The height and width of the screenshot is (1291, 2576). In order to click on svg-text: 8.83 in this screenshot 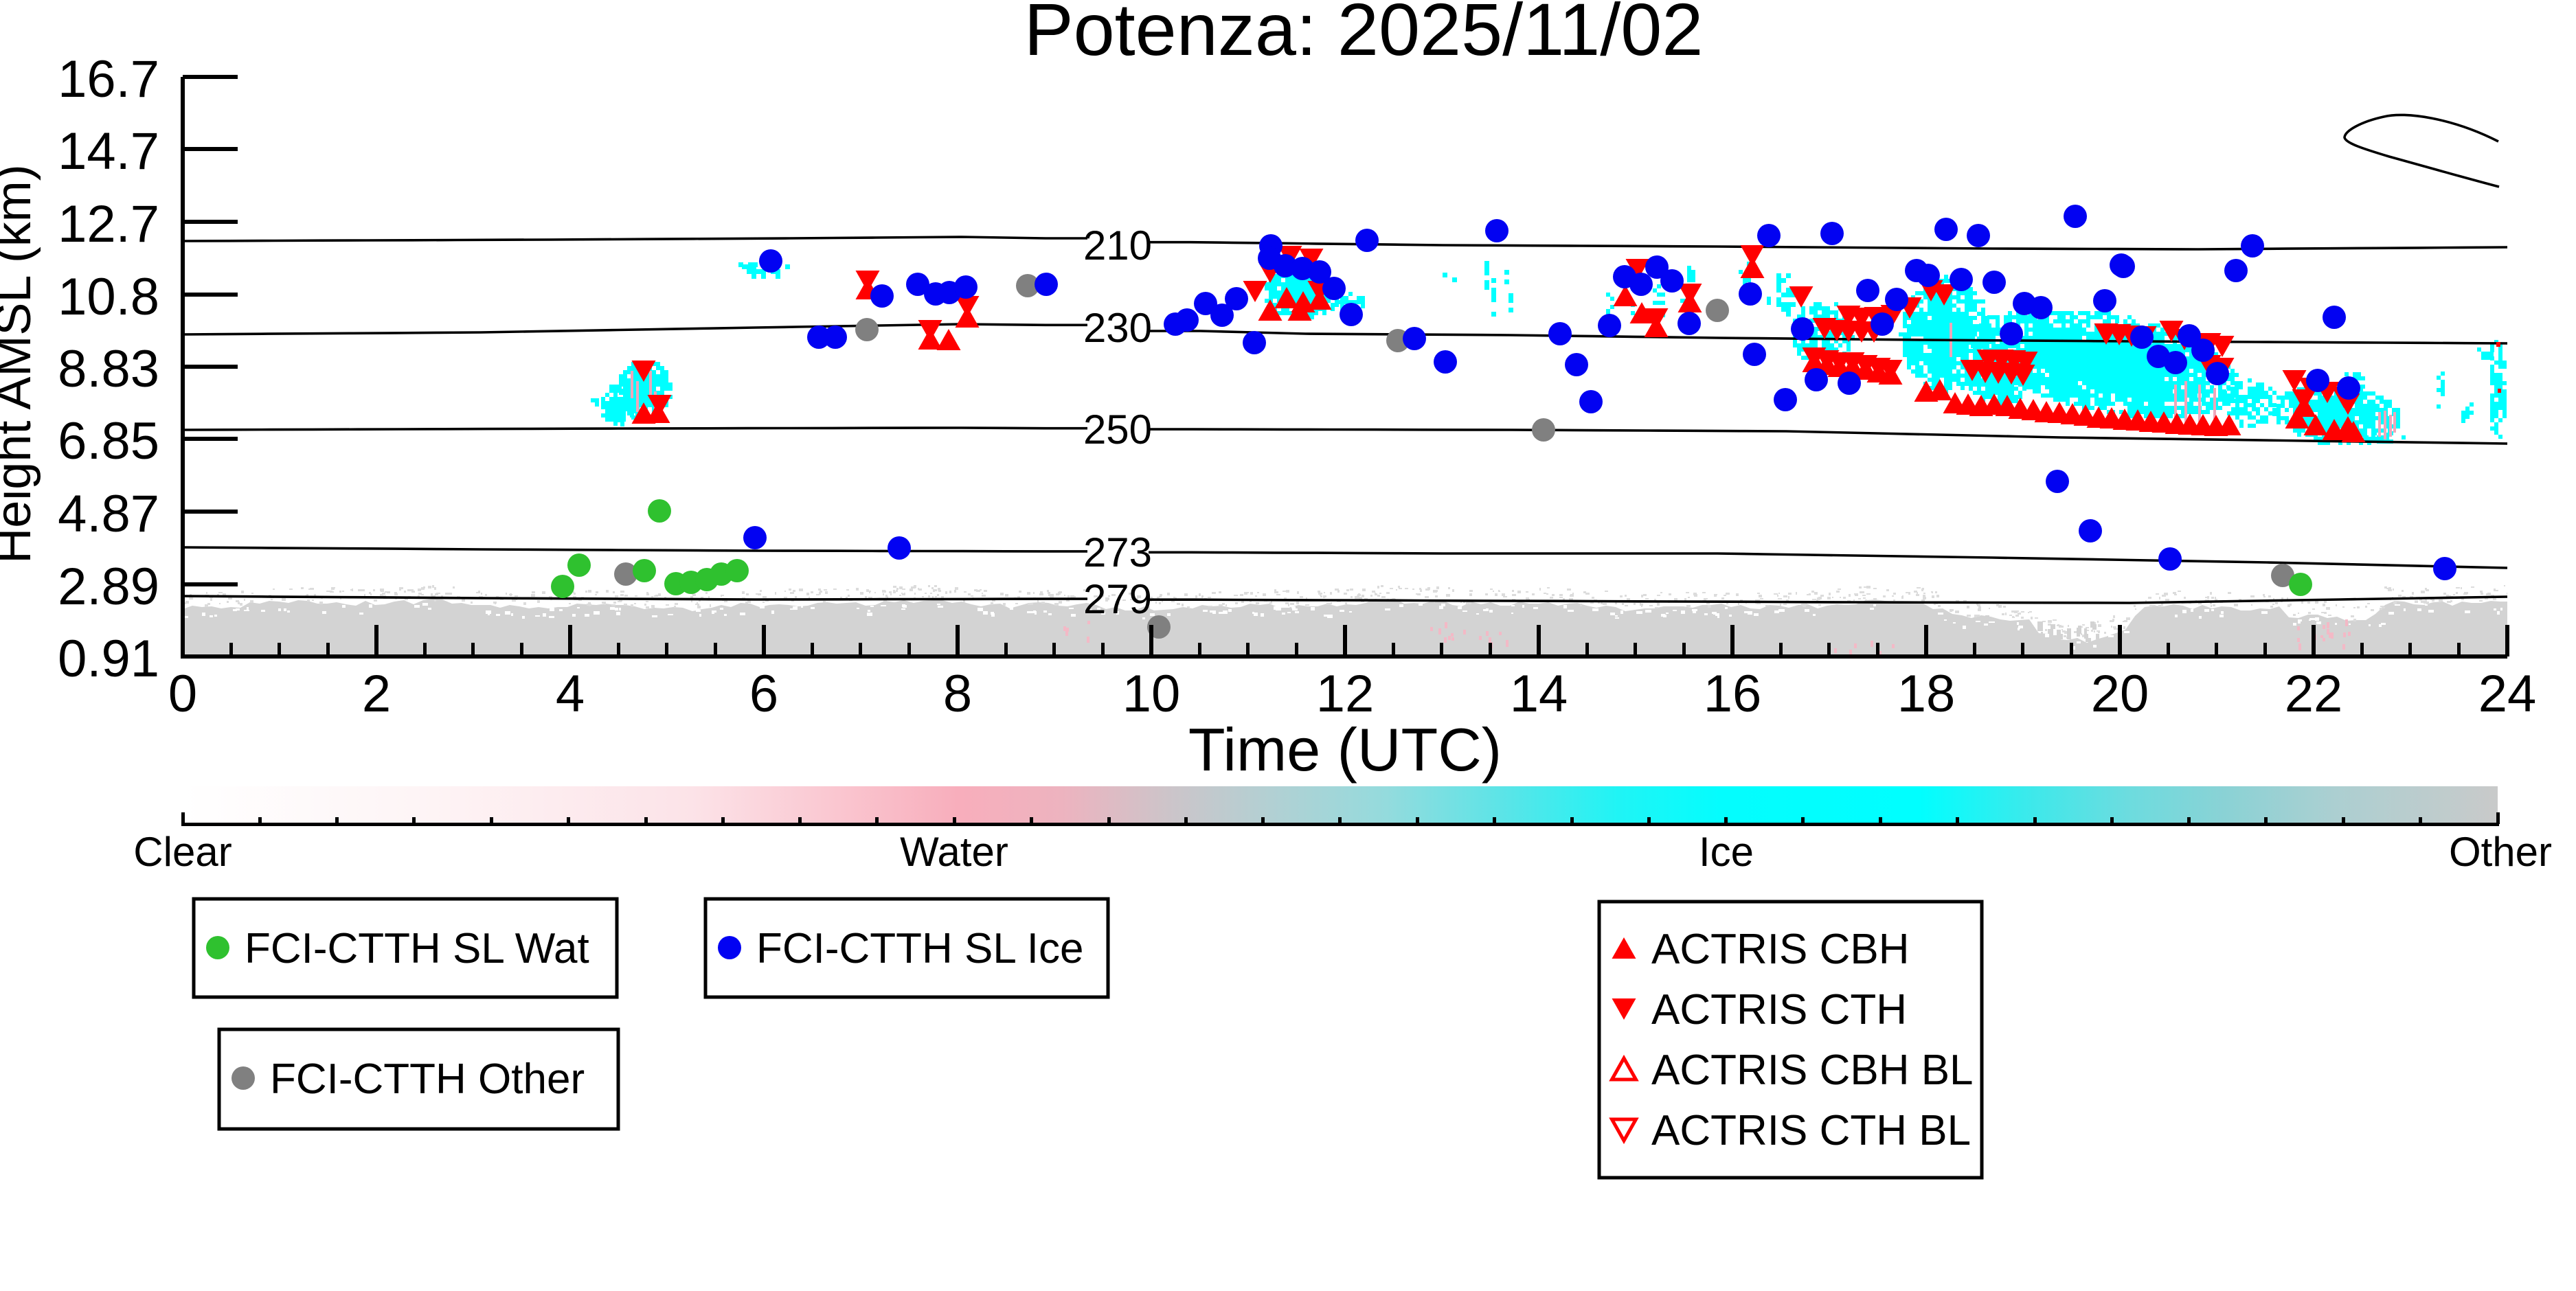, I will do `click(108, 369)`.